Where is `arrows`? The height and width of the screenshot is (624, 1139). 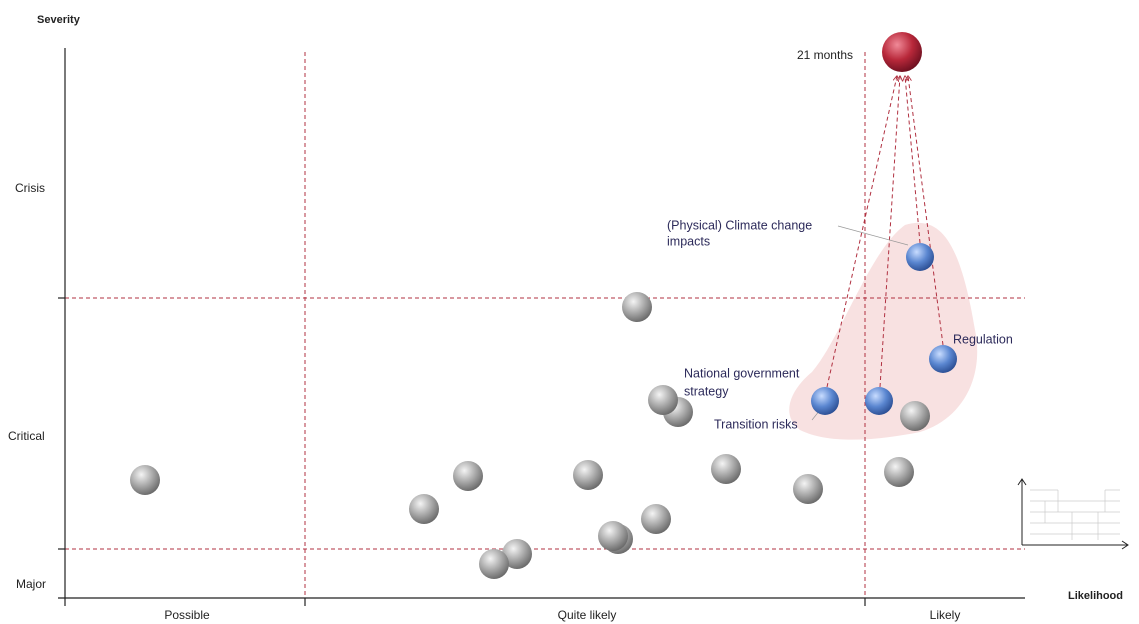 arrows is located at coordinates (885, 232).